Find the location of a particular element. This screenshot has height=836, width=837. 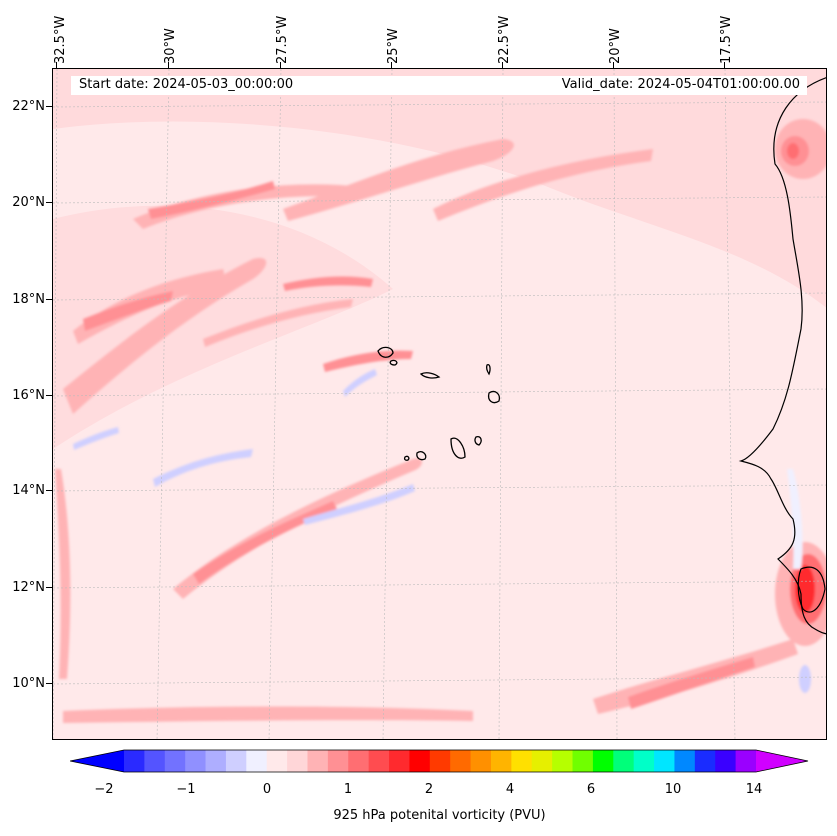

colorbar-tick-label: 14 is located at coordinates (754, 789).